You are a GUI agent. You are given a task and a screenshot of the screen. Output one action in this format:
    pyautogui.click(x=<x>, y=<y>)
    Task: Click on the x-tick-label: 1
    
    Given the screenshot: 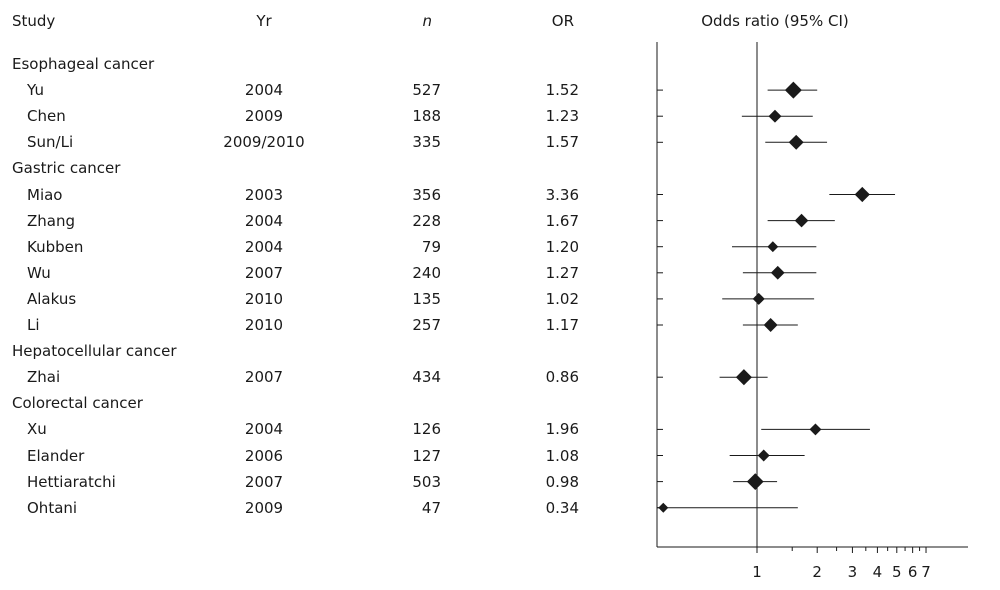 What is the action you would take?
    pyautogui.click(x=757, y=572)
    